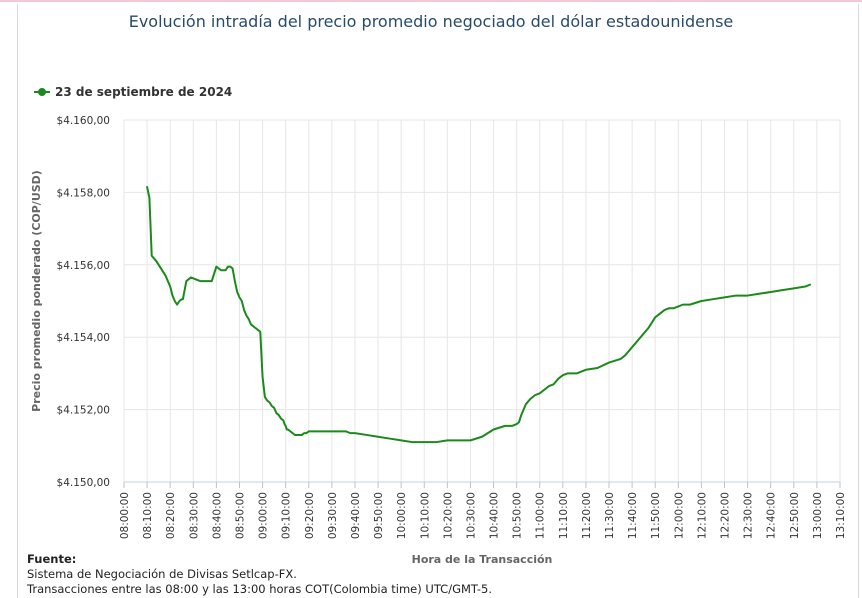  What do you see at coordinates (610, 515) in the screenshot?
I see `x-tick-label: 11:30:00` at bounding box center [610, 515].